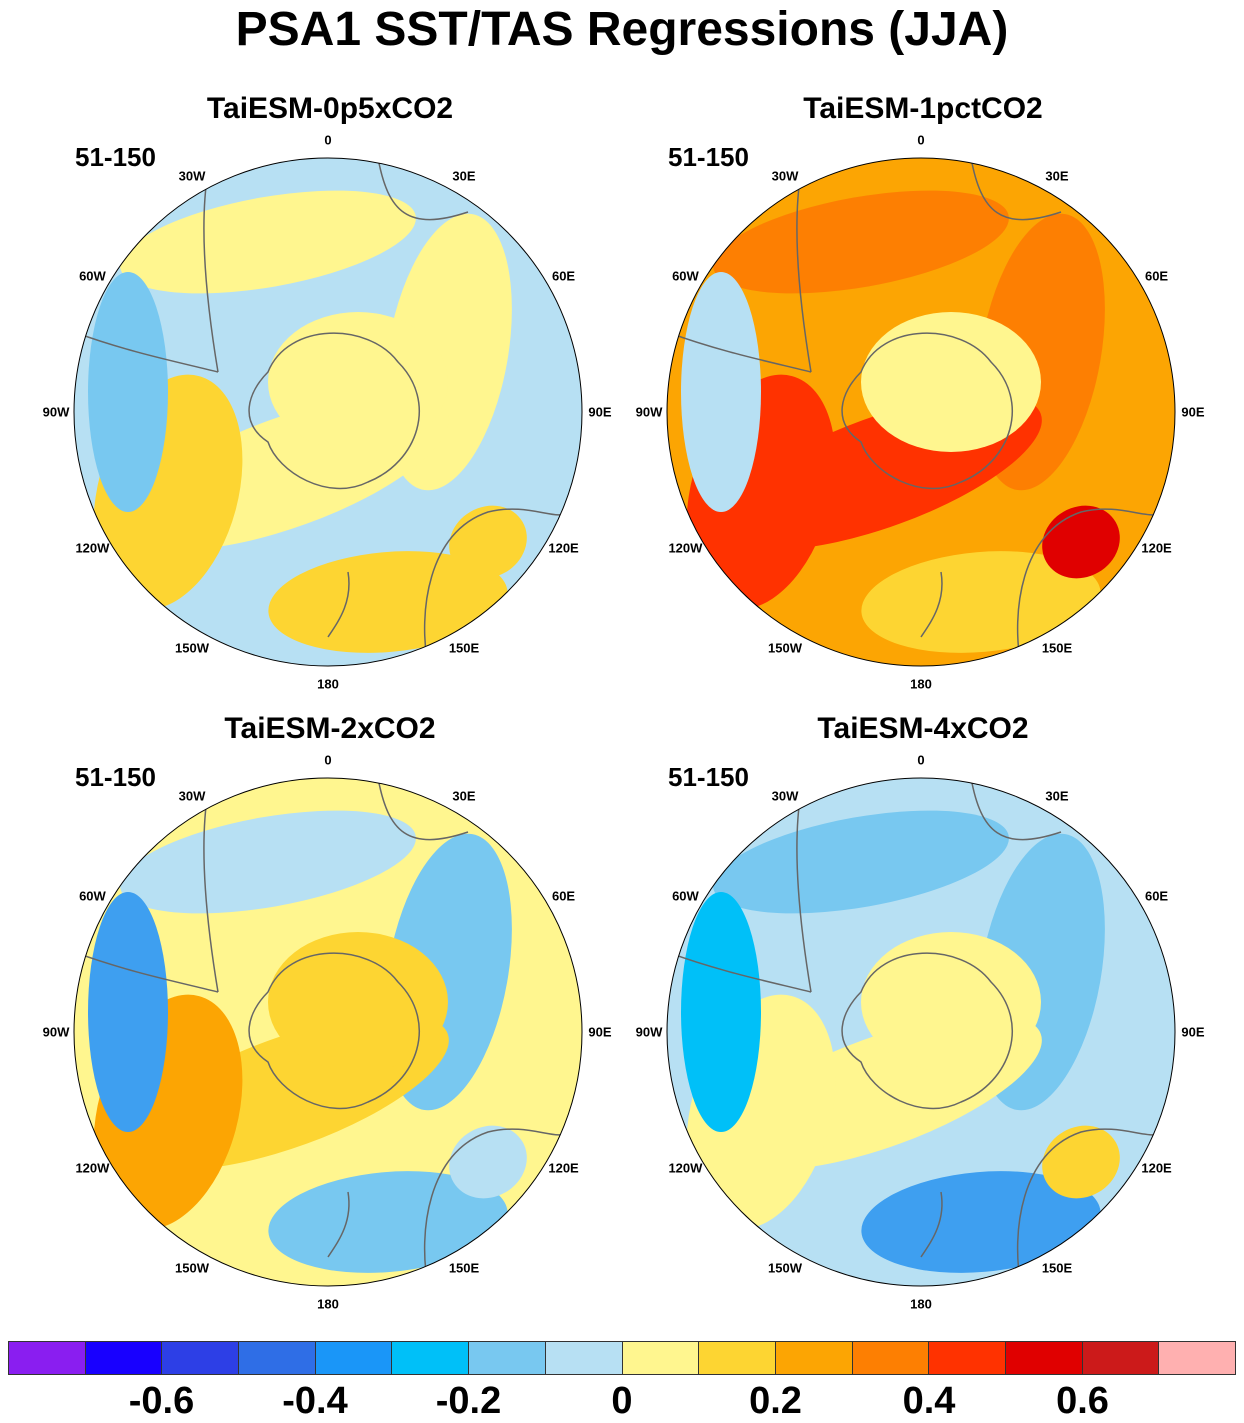 This screenshot has height=1423, width=1244. What do you see at coordinates (315, 1401) in the screenshot?
I see `colorbar-tick-label: -0.4` at bounding box center [315, 1401].